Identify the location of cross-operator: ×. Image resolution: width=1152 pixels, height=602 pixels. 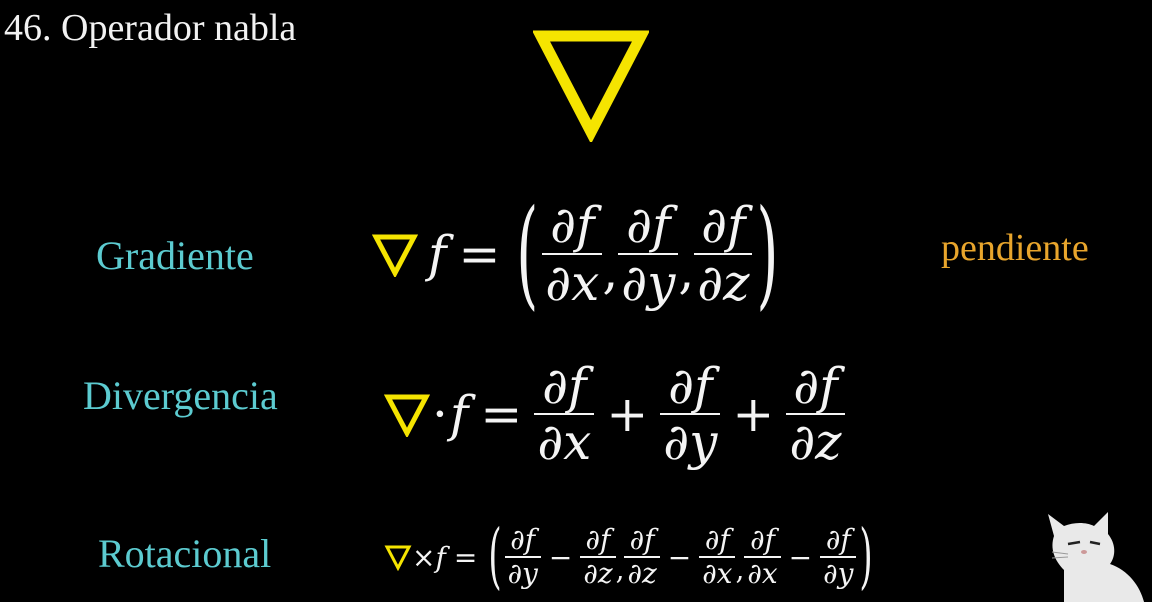
(424, 557).